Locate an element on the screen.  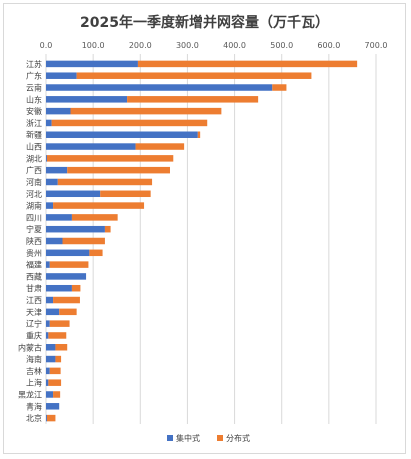
x-tick-label: 0.0 is located at coordinates (46, 45).